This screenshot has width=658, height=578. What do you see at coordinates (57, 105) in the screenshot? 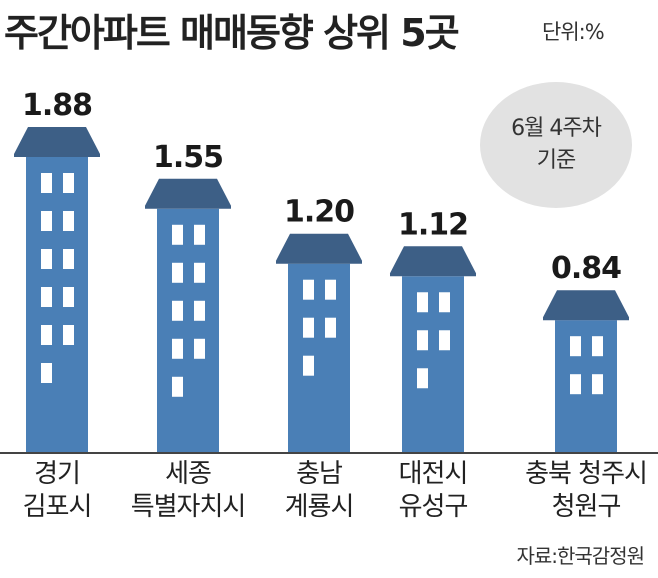
I see `value-label: 1.88` at bounding box center [57, 105].